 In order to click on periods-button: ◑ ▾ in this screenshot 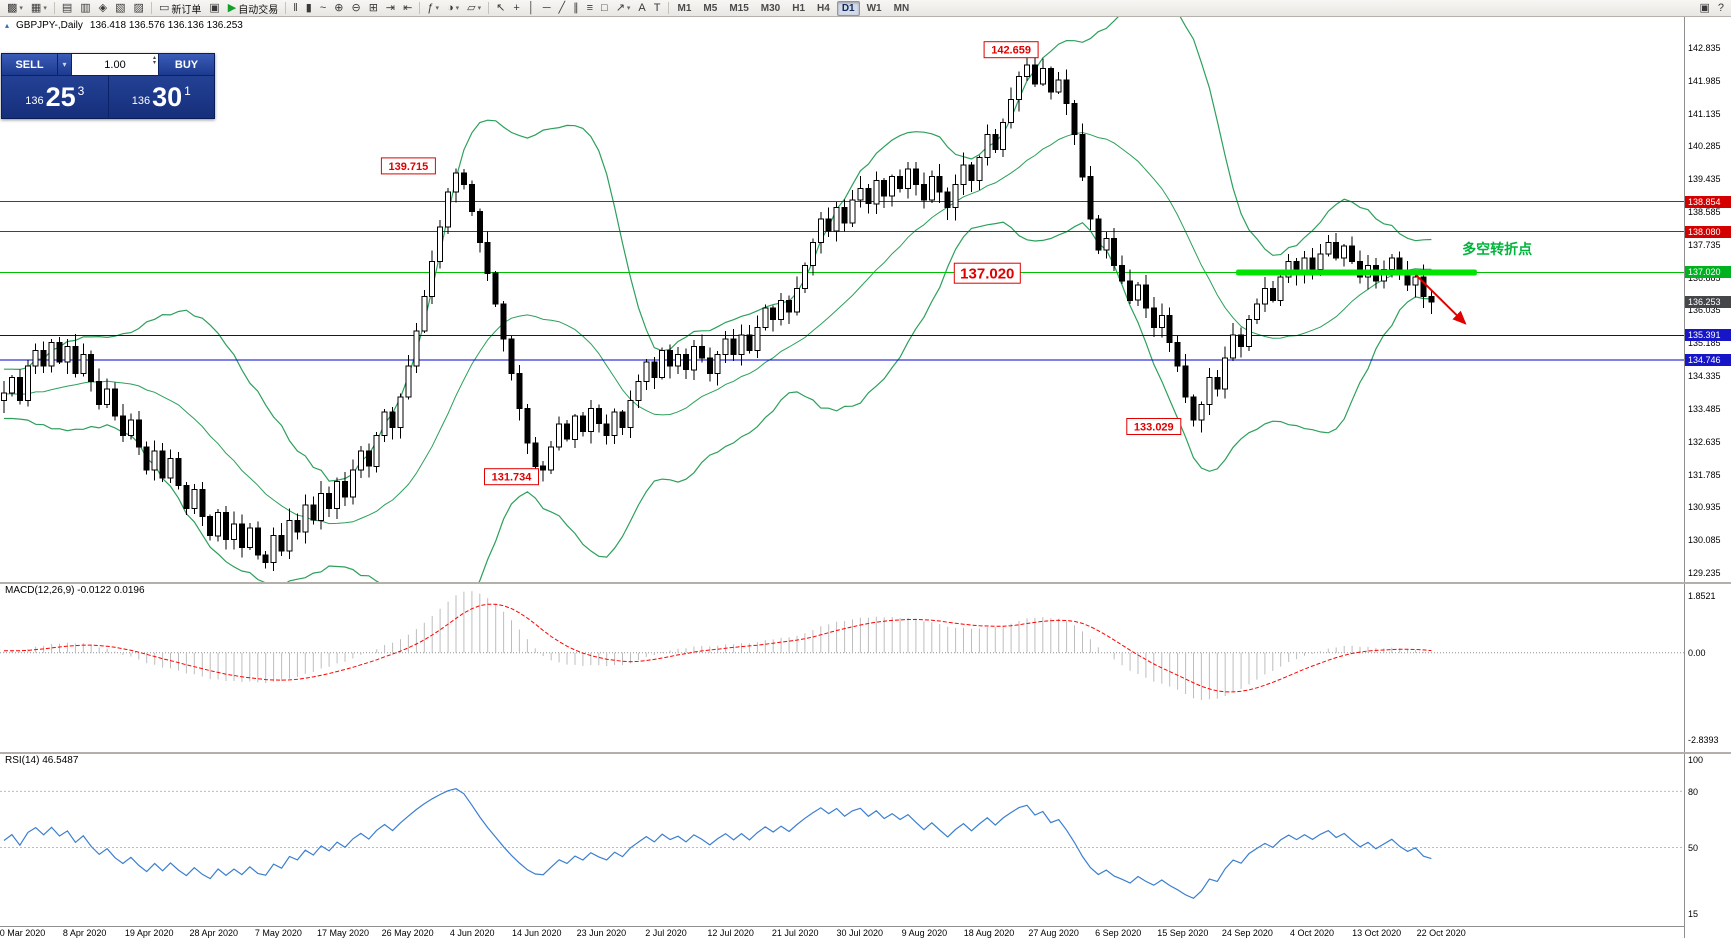, I will do `click(453, 7)`.